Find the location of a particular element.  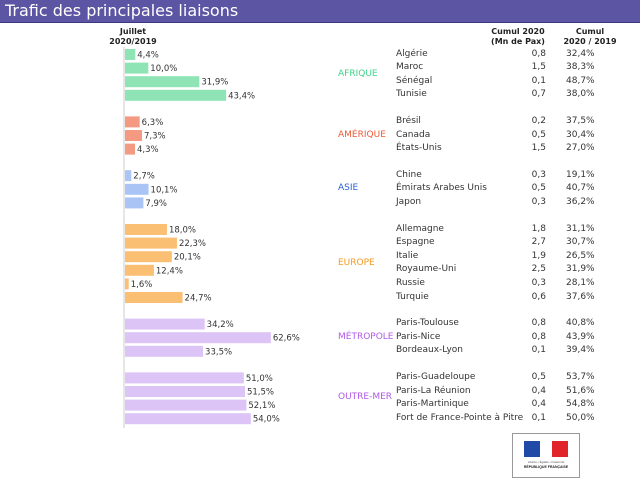

row-ratio: 40,8% is located at coordinates (580, 323).